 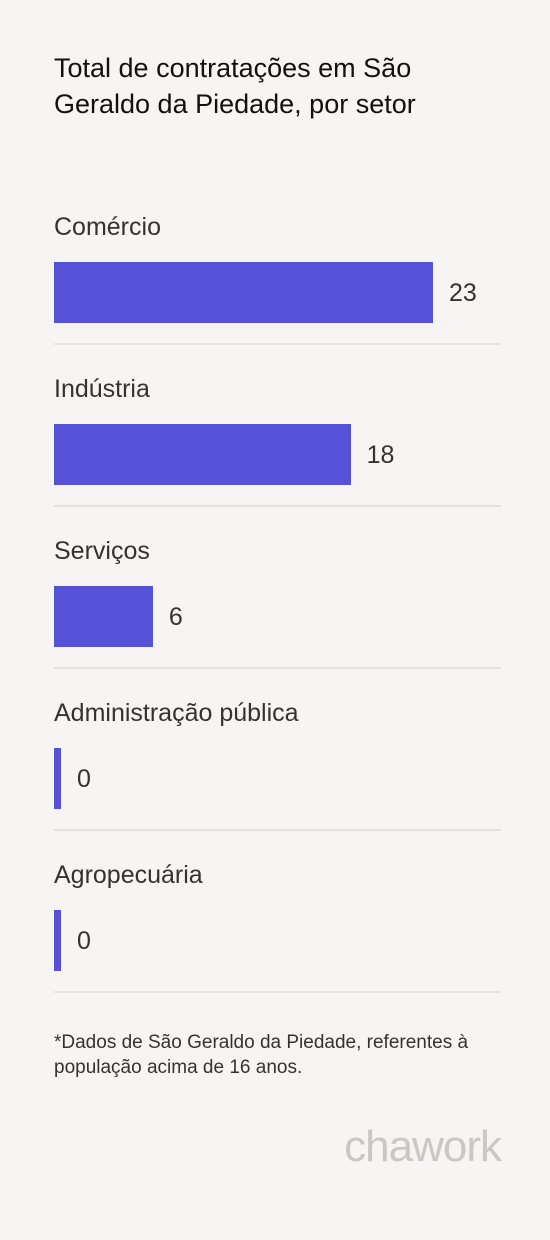 I want to click on chawork-logo: chawork, so click(x=423, y=1146).